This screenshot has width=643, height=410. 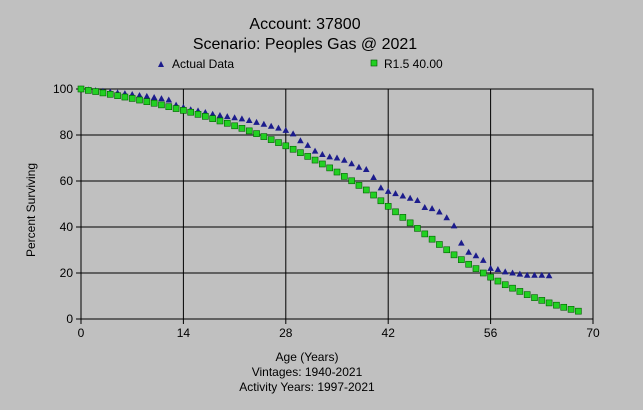 I want to click on legend-marker-actual-data, so click(x=161, y=64).